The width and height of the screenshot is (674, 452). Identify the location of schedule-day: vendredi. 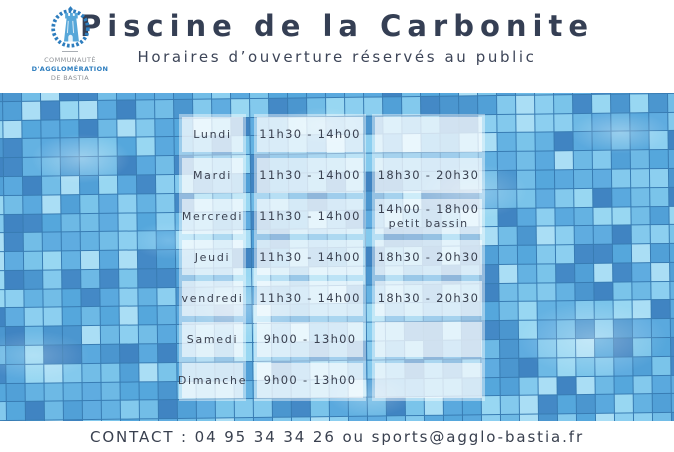
(212, 298).